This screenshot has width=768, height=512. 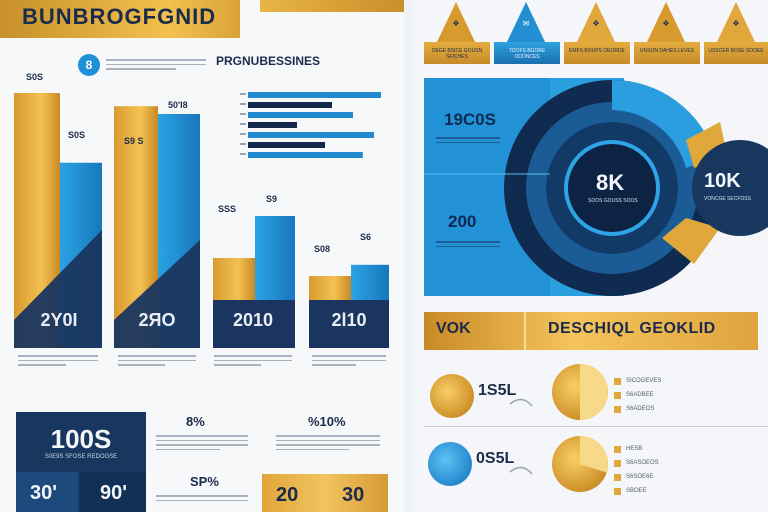 I want to click on radial-left-bottom-caption, so click(x=468, y=244).